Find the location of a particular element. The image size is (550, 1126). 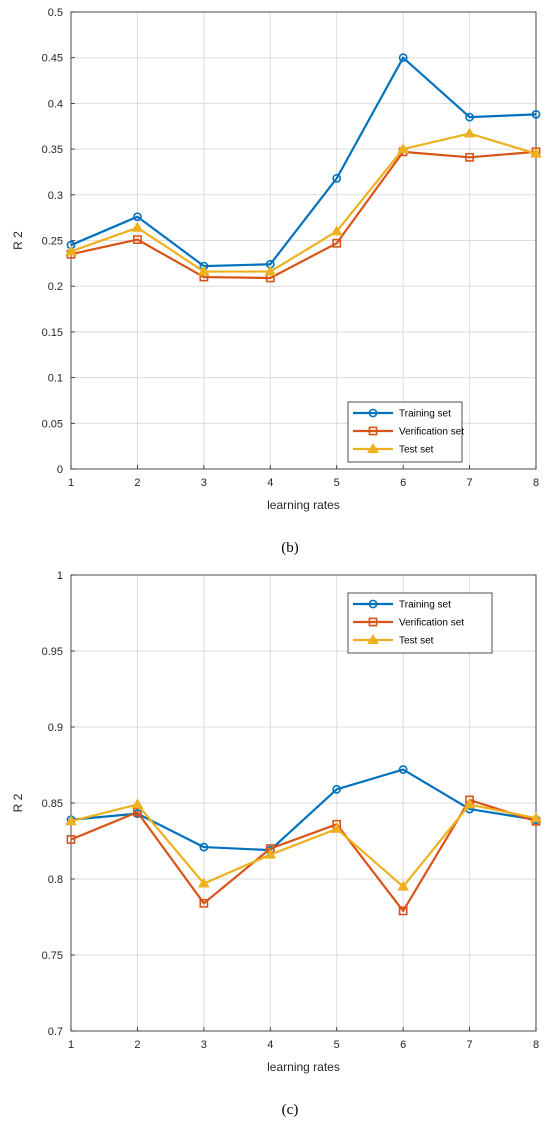

y-tick-label: 1 is located at coordinates (60, 576).